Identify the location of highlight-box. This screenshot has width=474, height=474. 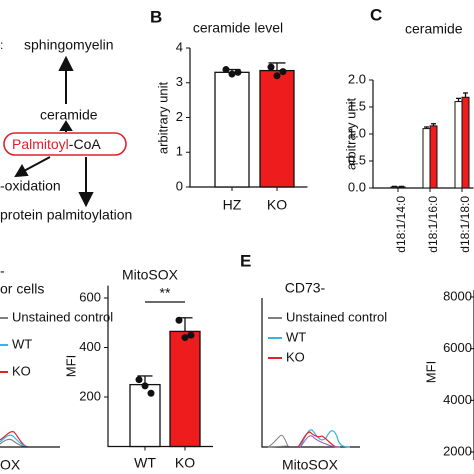
(65, 144).